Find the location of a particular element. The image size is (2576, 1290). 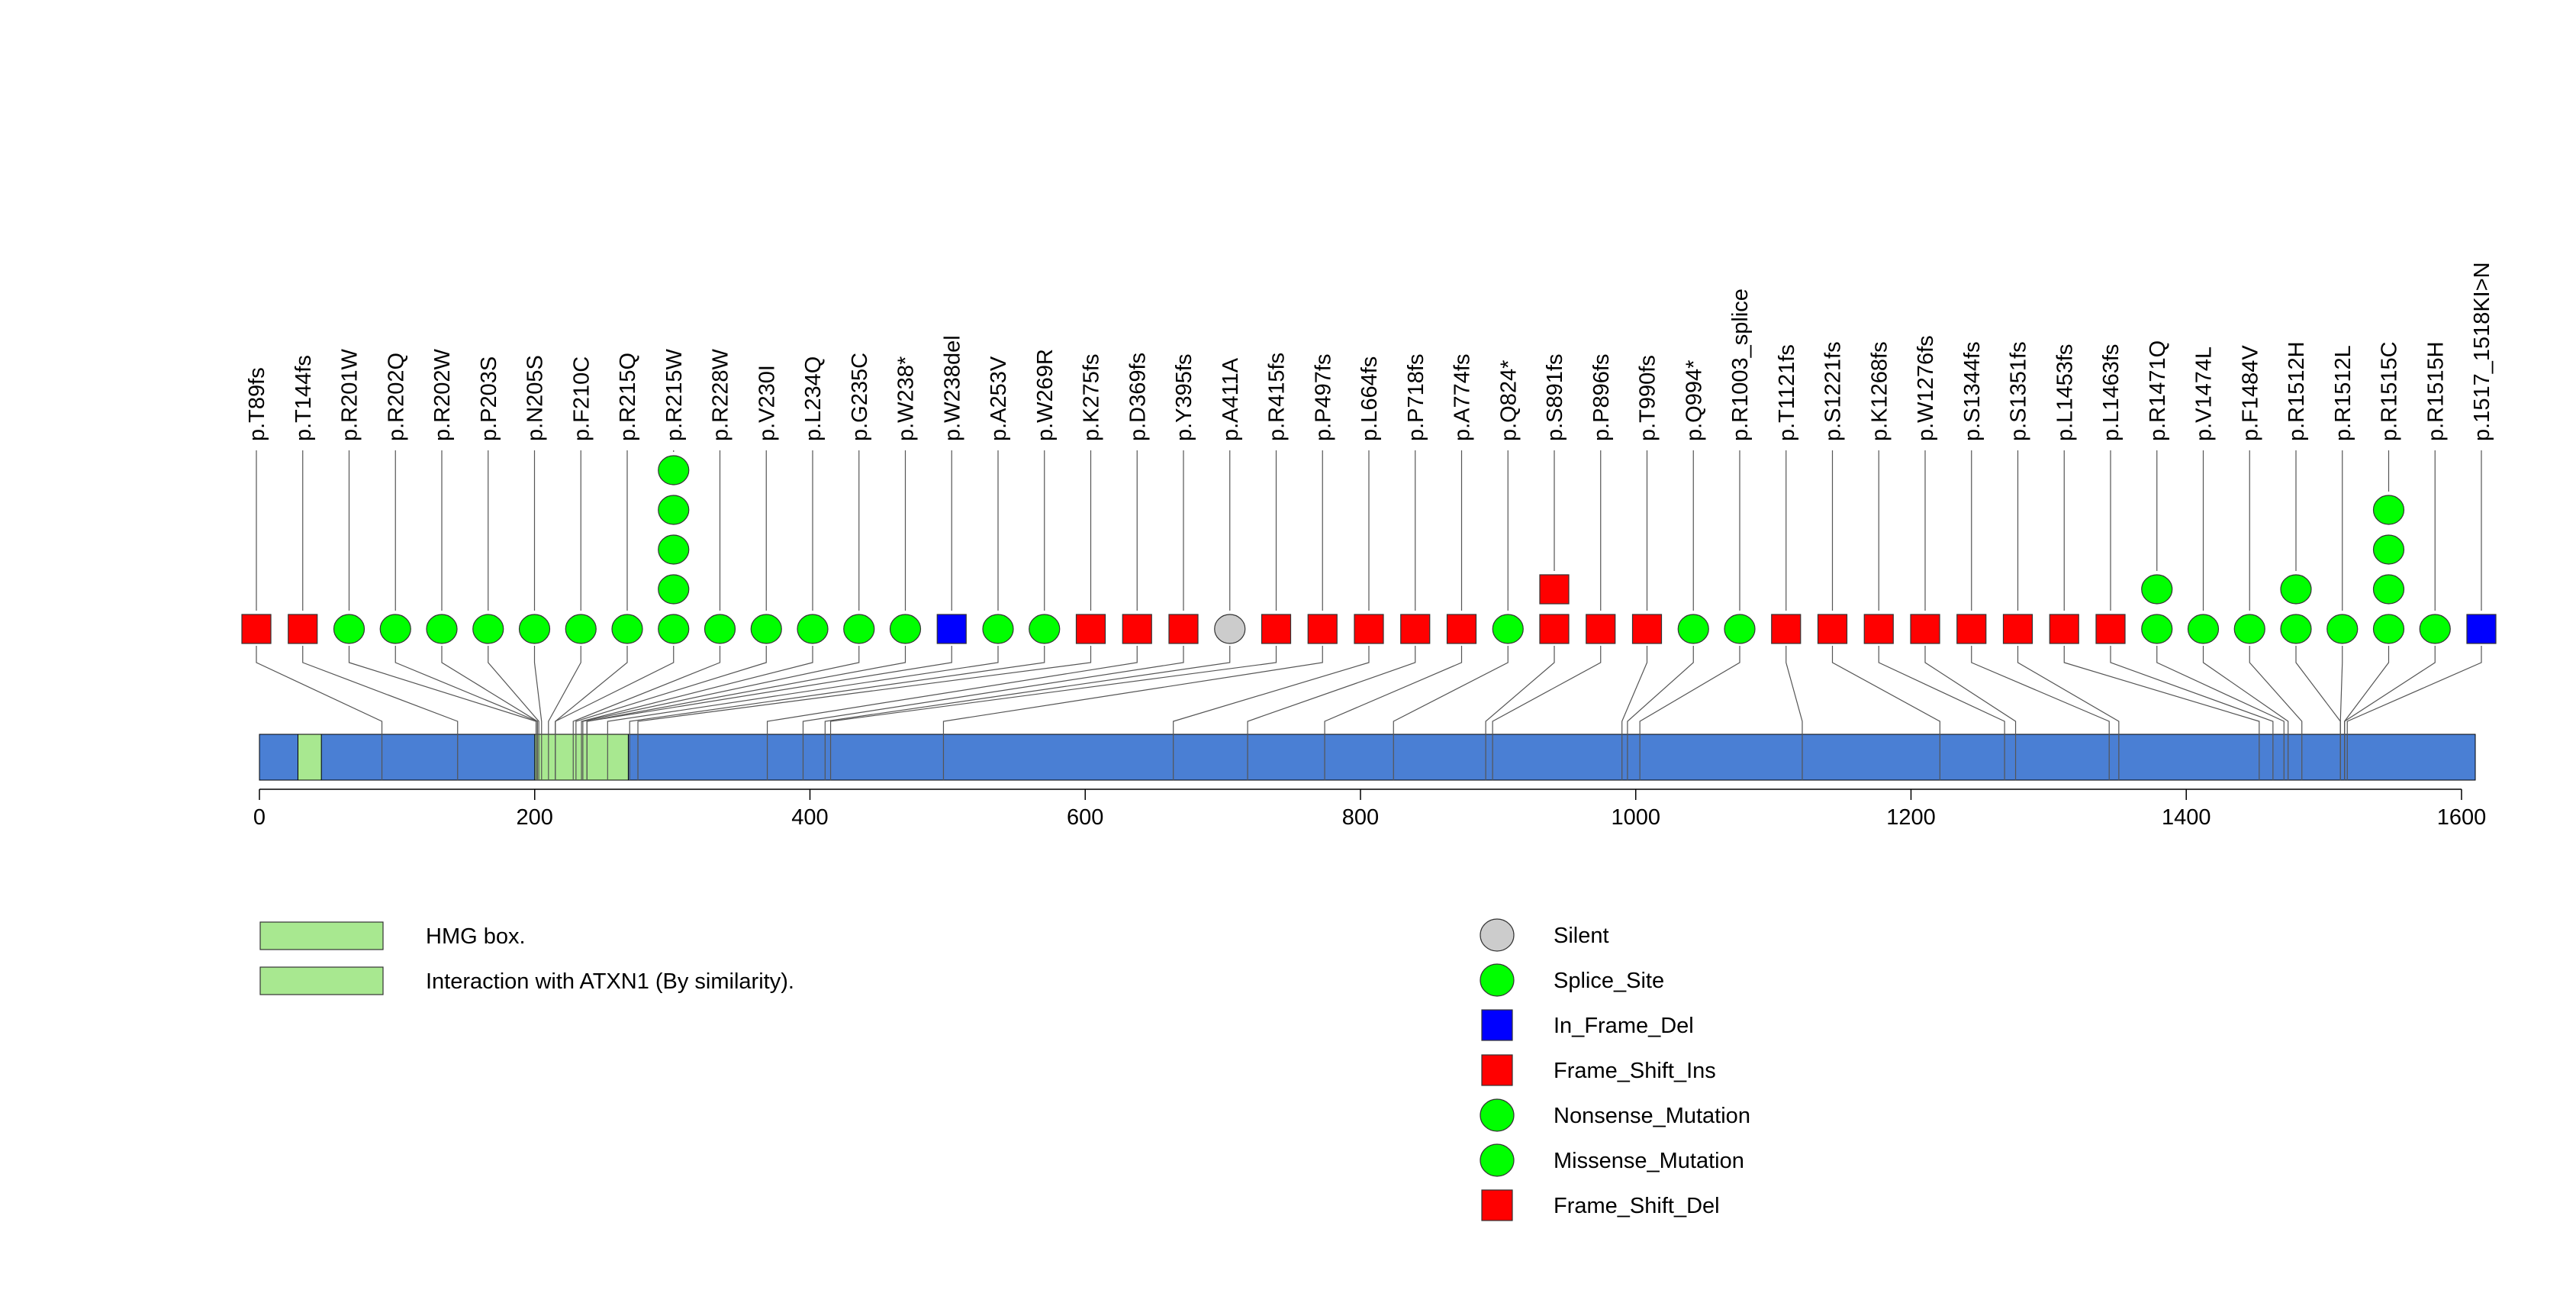

mutation-label: p.F210C is located at coordinates (581, 399).